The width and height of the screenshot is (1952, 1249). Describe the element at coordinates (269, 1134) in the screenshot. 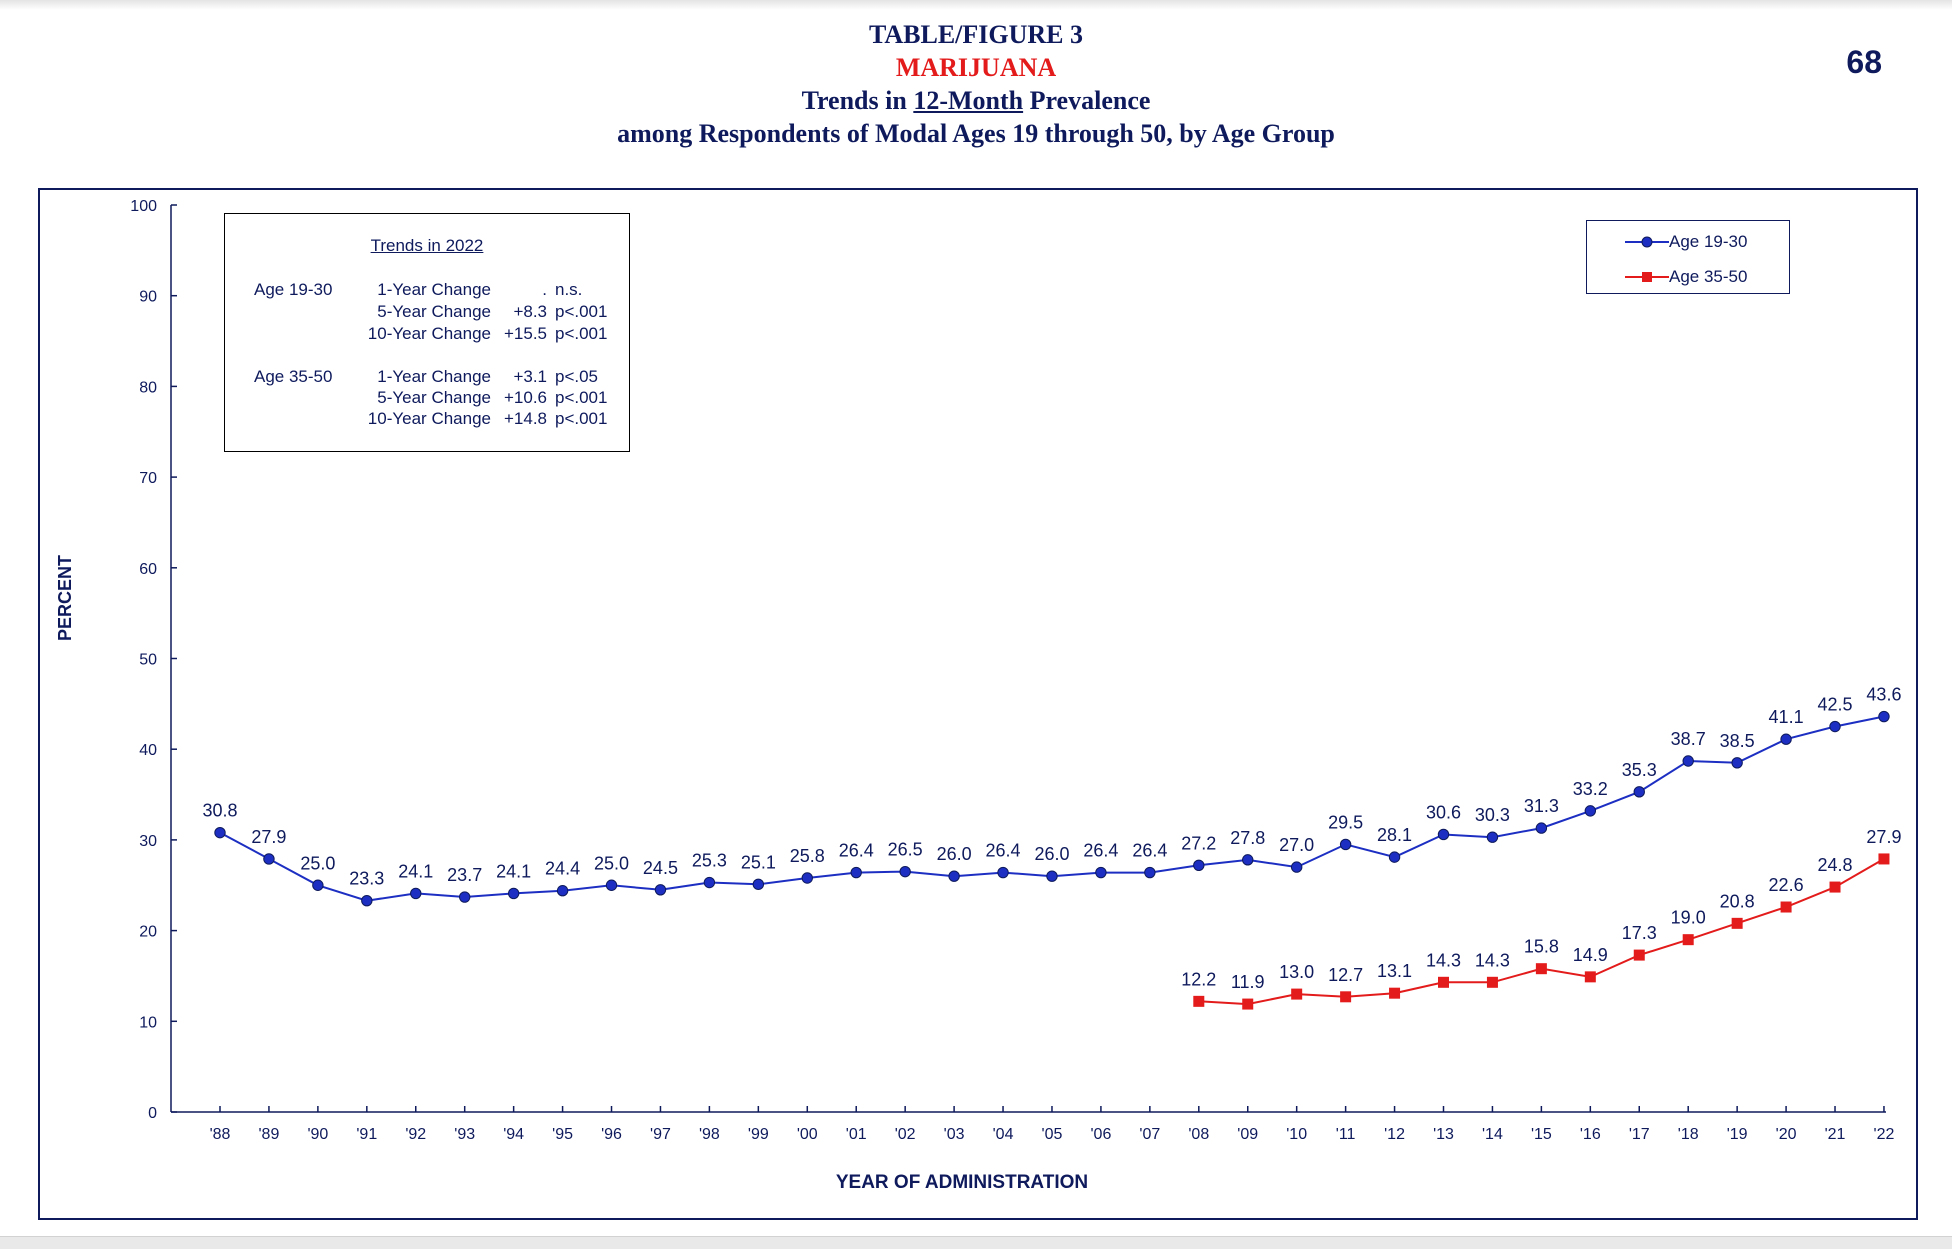

I see `x-tick-label: '89` at that location.